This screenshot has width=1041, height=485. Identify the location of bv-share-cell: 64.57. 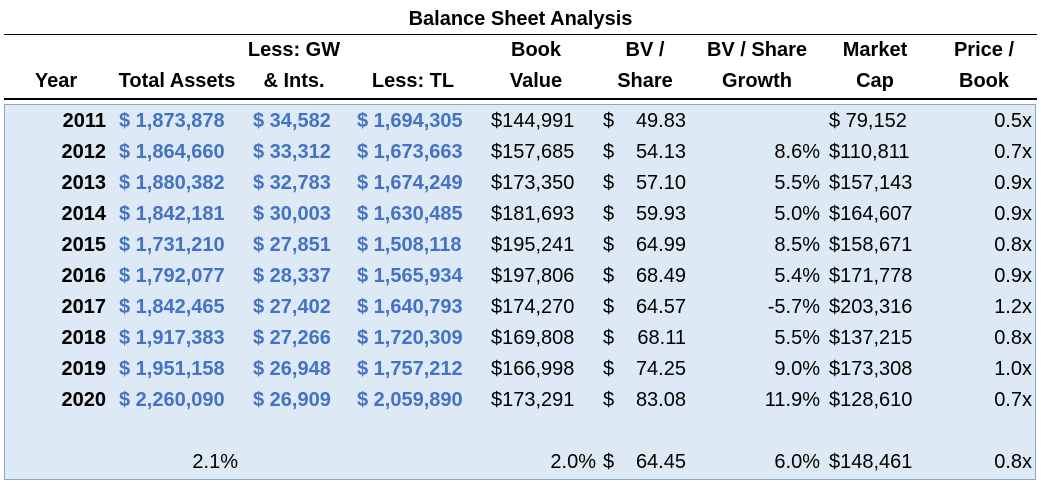
(660, 307).